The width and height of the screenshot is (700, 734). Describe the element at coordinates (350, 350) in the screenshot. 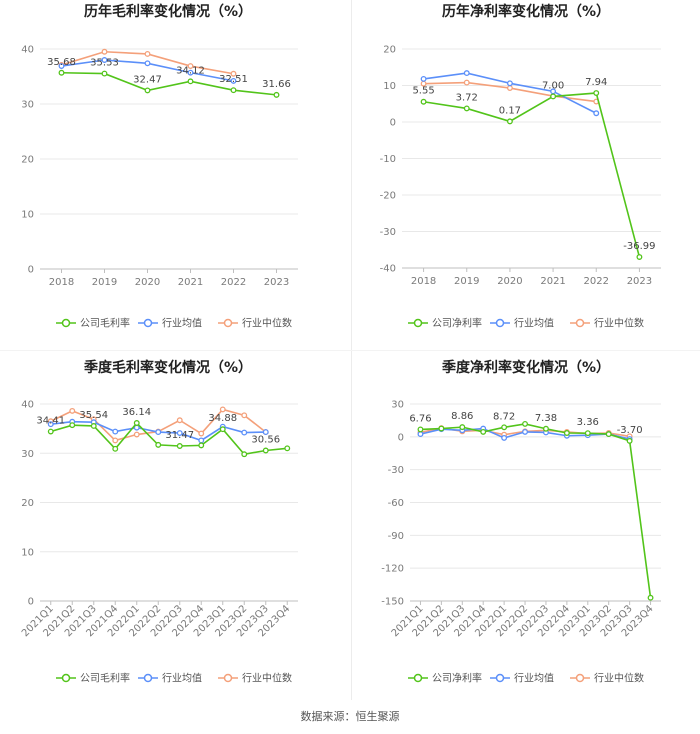

I see `horizontal-divider` at that location.